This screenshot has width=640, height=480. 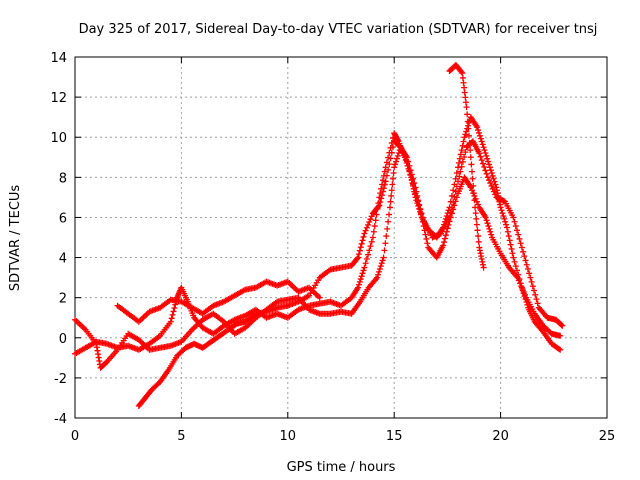 What do you see at coordinates (63, 259) in the screenshot?
I see `y-tick-label: 4` at bounding box center [63, 259].